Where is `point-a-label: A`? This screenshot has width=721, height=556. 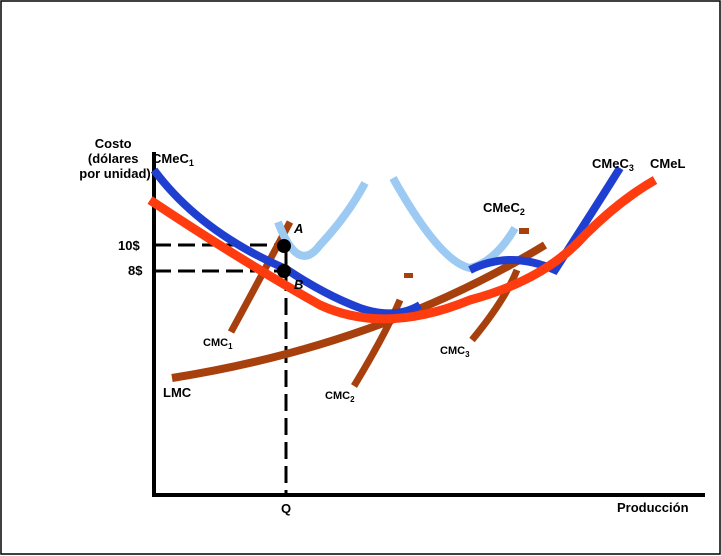
point-a-label: A is located at coordinates (298, 228).